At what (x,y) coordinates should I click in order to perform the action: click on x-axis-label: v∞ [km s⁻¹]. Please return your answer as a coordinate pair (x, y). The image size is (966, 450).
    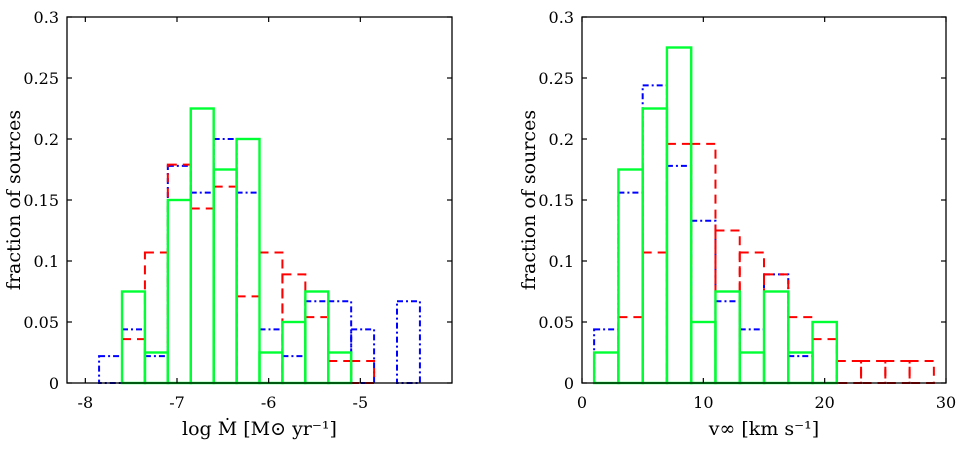
    Looking at the image, I should click on (763, 429).